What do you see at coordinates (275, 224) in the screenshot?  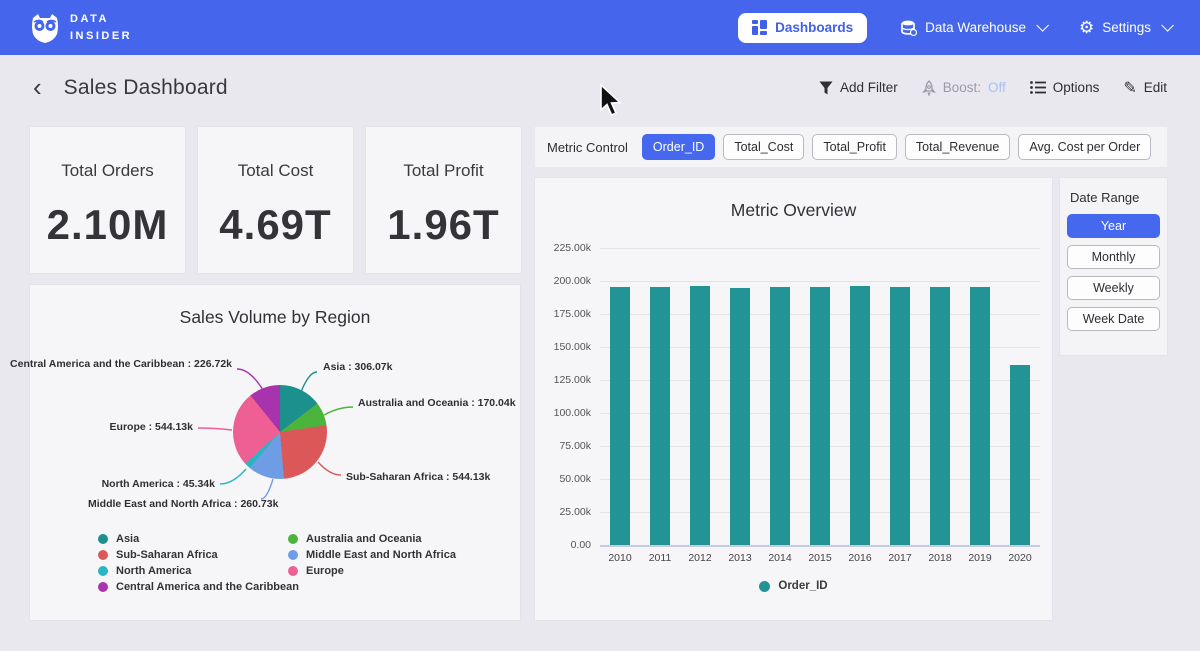 I see `kpi-value: 4.69T` at bounding box center [275, 224].